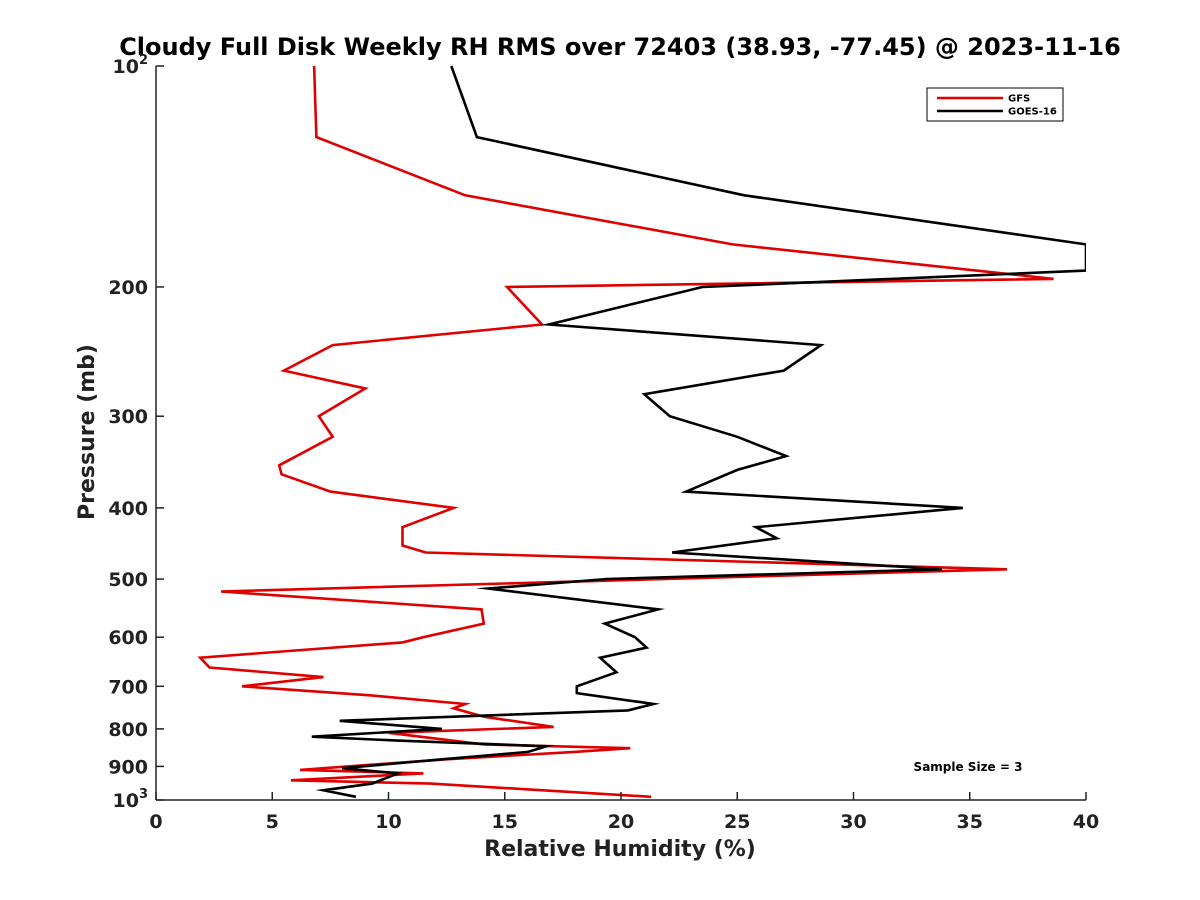 The height and width of the screenshot is (900, 1200). What do you see at coordinates (388, 822) in the screenshot?
I see `x-tick-label: 10` at bounding box center [388, 822].